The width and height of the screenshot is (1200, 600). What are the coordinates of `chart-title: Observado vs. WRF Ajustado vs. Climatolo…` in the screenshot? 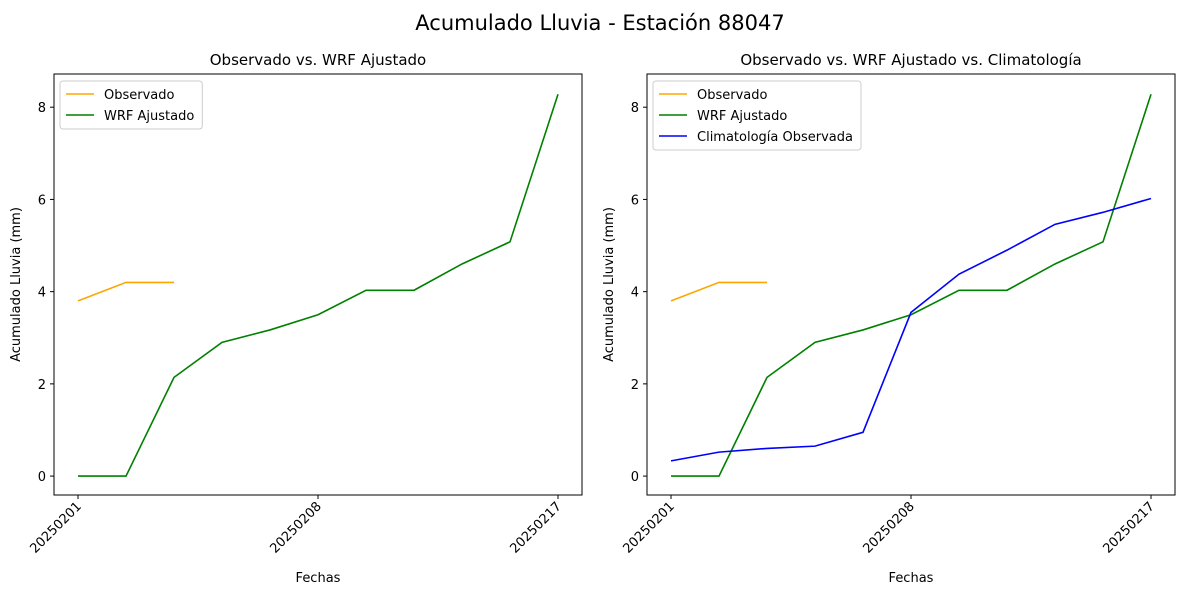 It's located at (910, 60).